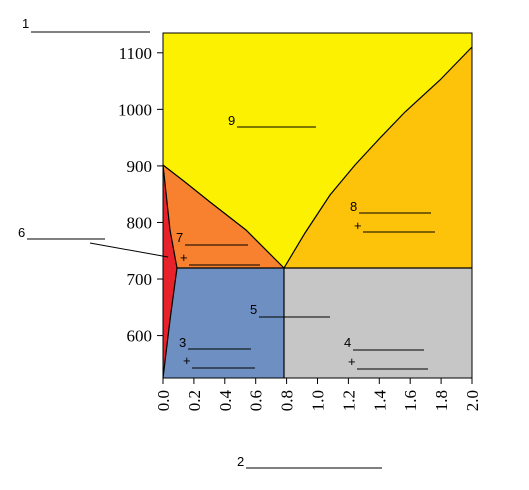 This screenshot has height=490, width=529. Describe the element at coordinates (223, 323) in the screenshot. I see `region-3-blue` at that location.